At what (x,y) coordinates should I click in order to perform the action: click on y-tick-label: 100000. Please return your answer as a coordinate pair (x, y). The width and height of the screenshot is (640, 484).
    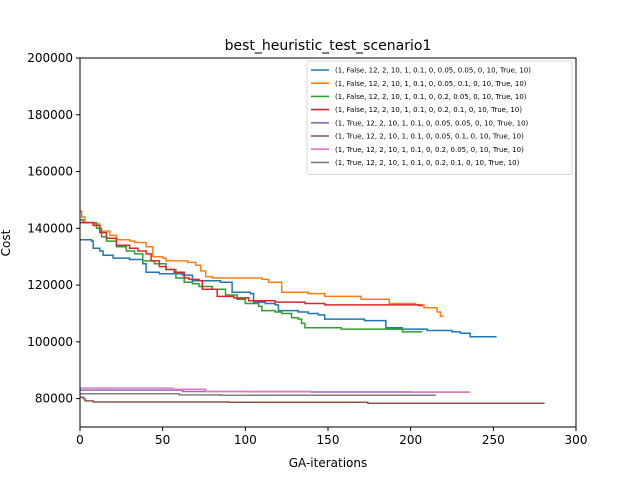
    Looking at the image, I should click on (50, 342).